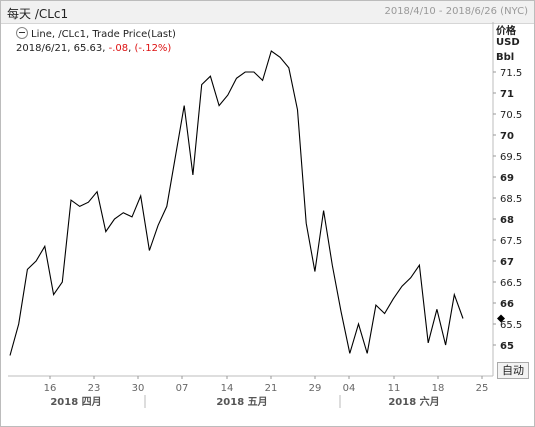 This screenshot has height=427, width=535. I want to click on y-tick-label: 66.5, so click(511, 283).